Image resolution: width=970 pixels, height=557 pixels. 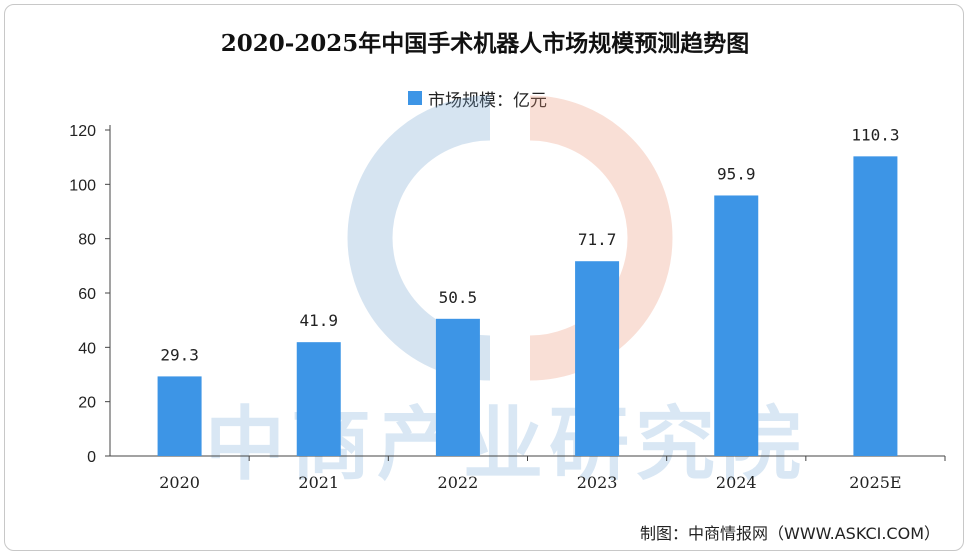 What do you see at coordinates (458, 297) in the screenshot?
I see `data-label: 50.5` at bounding box center [458, 297].